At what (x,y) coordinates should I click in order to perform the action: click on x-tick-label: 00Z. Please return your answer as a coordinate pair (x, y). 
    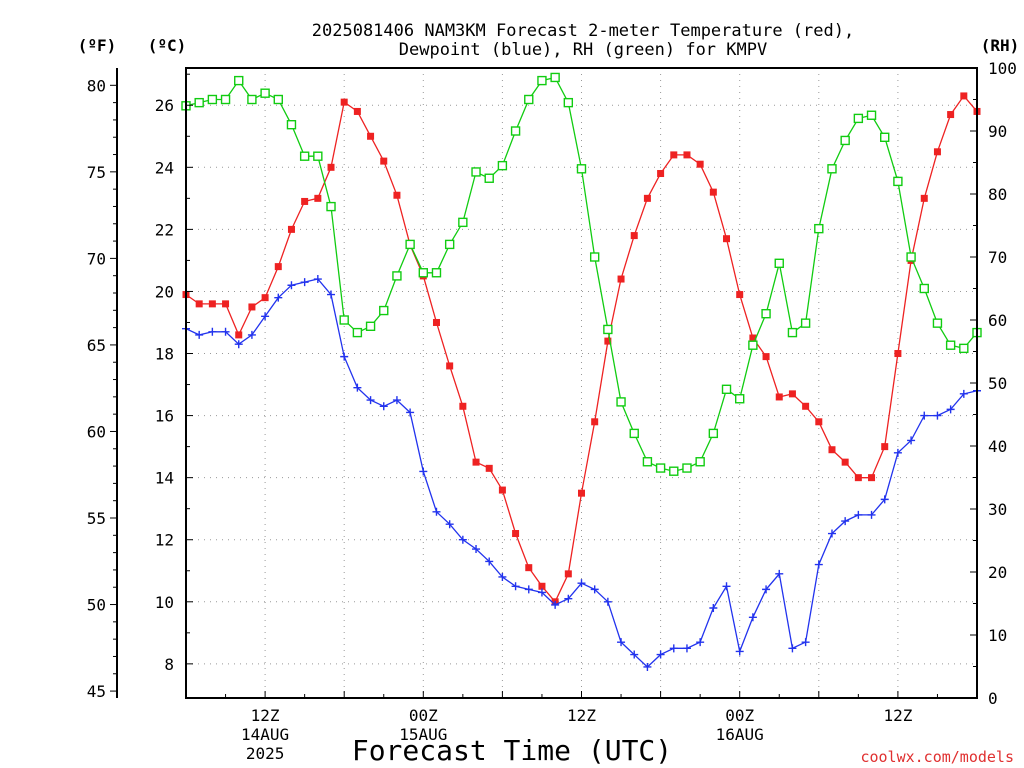
    Looking at the image, I should click on (739, 715).